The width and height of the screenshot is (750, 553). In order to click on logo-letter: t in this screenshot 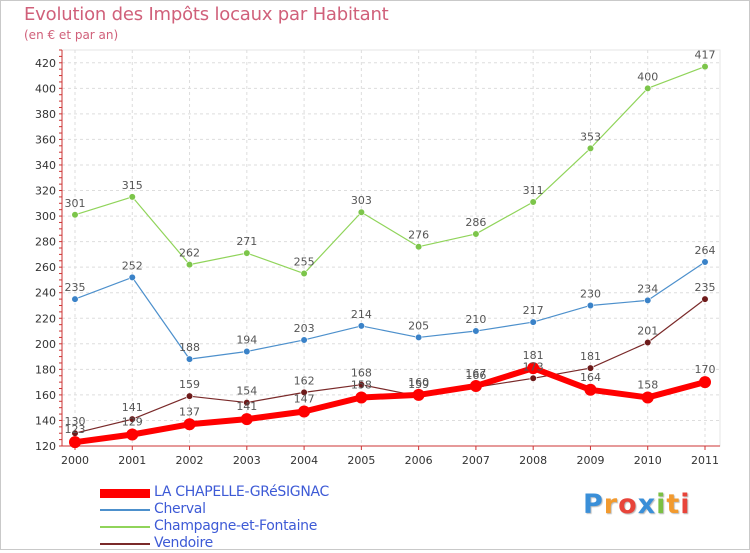, I will do `click(673, 504)`.